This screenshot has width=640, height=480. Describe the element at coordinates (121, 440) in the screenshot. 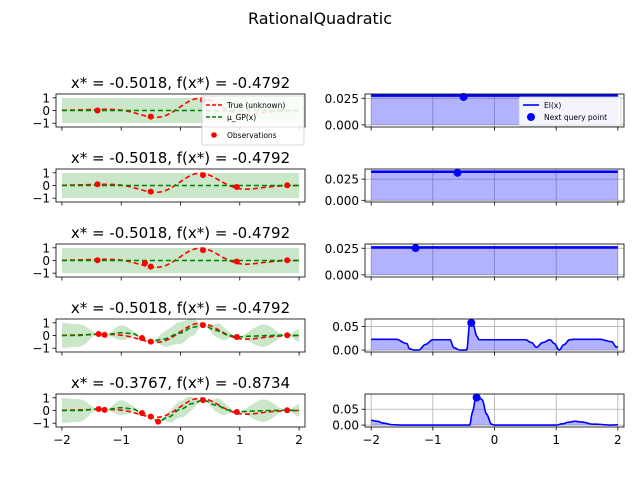

I see `gp-xtick-label: −1` at that location.